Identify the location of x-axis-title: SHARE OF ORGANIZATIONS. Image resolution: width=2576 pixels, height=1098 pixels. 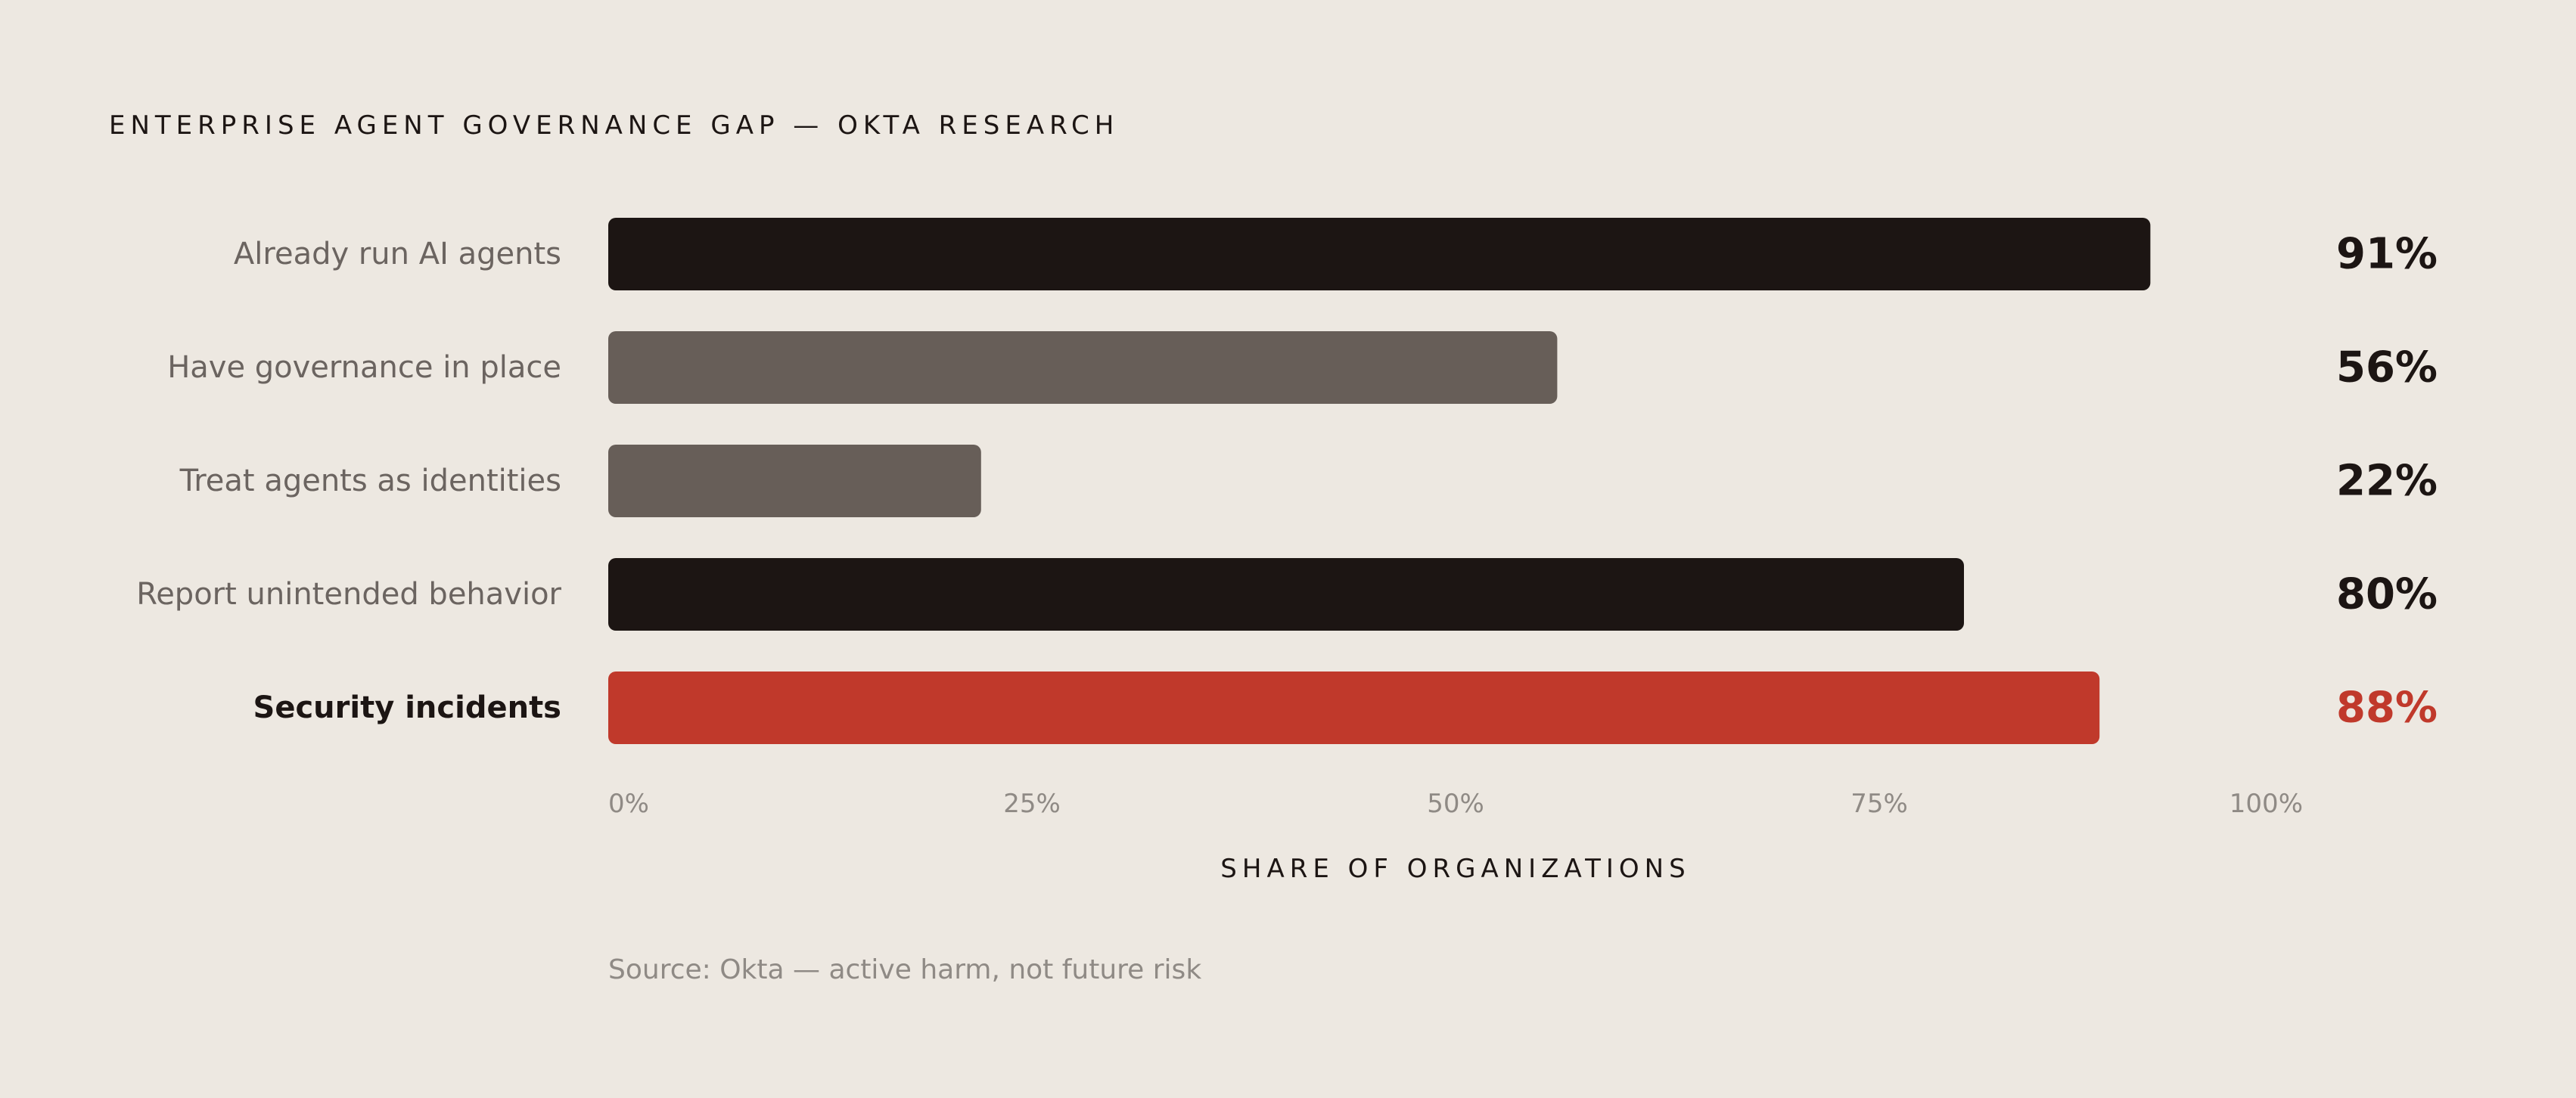
(1455, 869).